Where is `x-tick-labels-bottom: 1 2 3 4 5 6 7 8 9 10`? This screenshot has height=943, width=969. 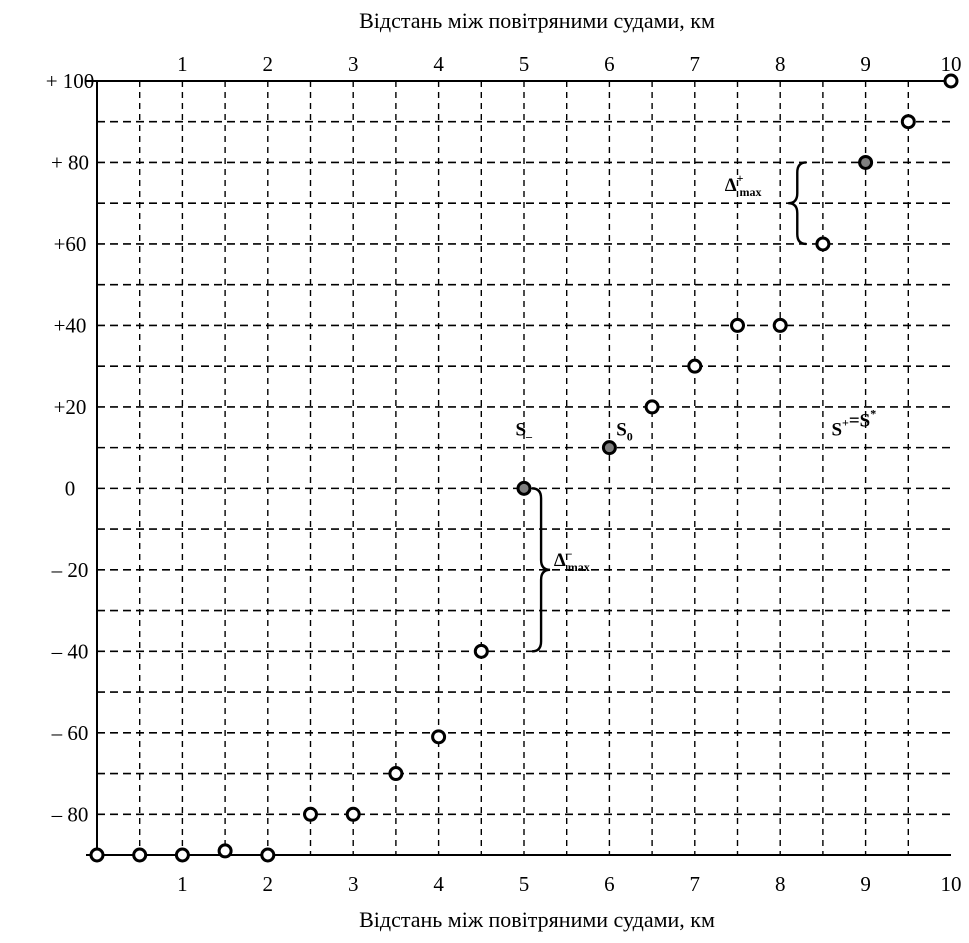 x-tick-labels-bottom: 1 2 3 4 5 6 7 8 9 10 is located at coordinates (569, 884).